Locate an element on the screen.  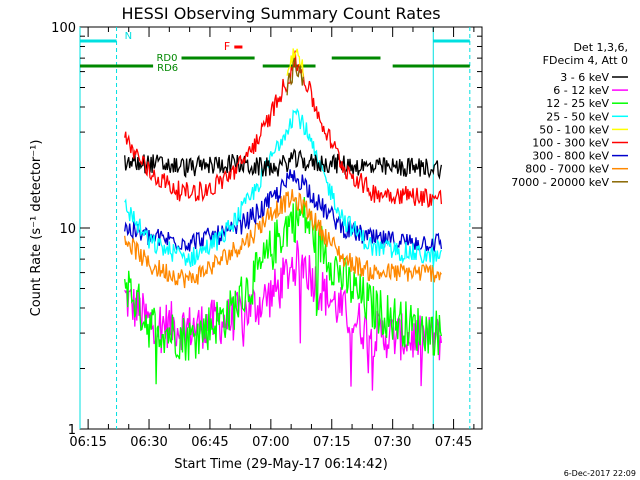
legend-entry-label: 3 - 6 keV is located at coordinates (584, 77).